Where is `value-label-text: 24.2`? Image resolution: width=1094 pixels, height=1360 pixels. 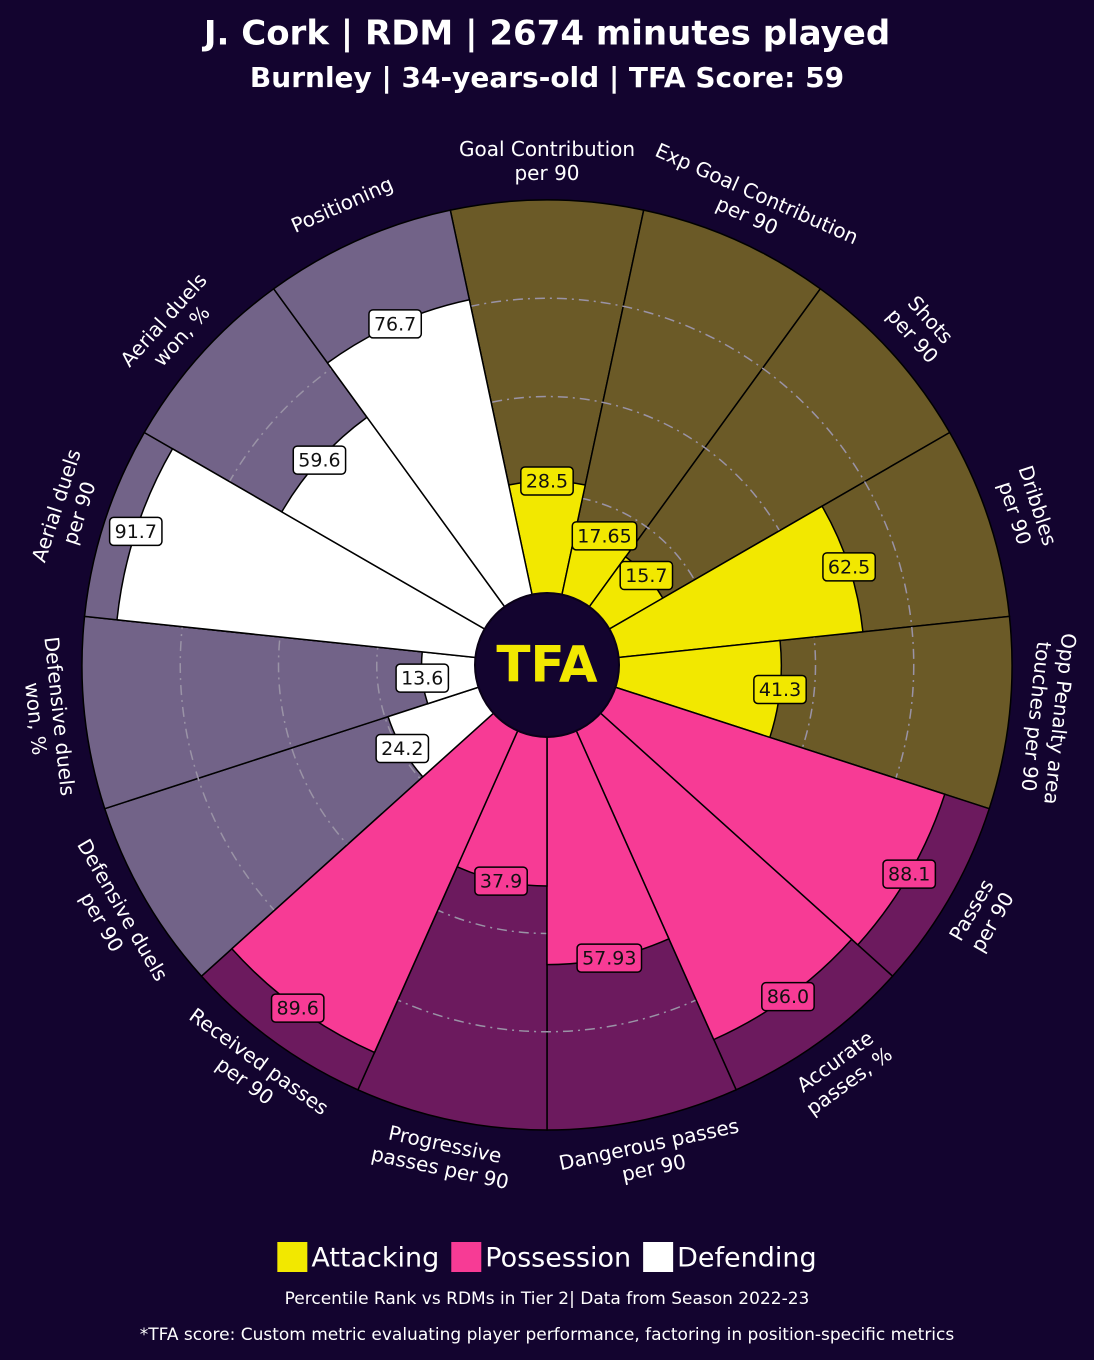
value-label-text: 24.2 is located at coordinates (402, 749).